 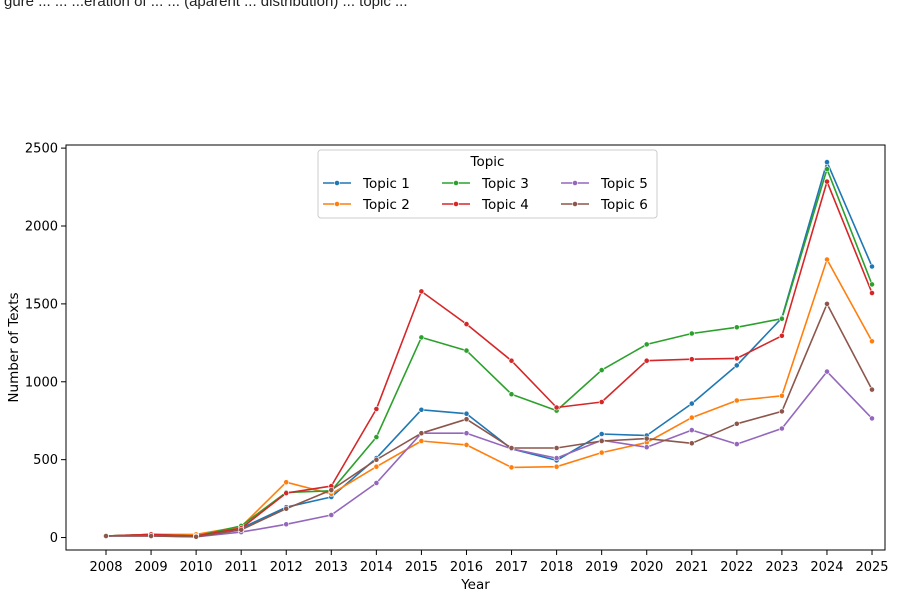 What do you see at coordinates (736, 567) in the screenshot?
I see `x-tick-label: 2022` at bounding box center [736, 567].